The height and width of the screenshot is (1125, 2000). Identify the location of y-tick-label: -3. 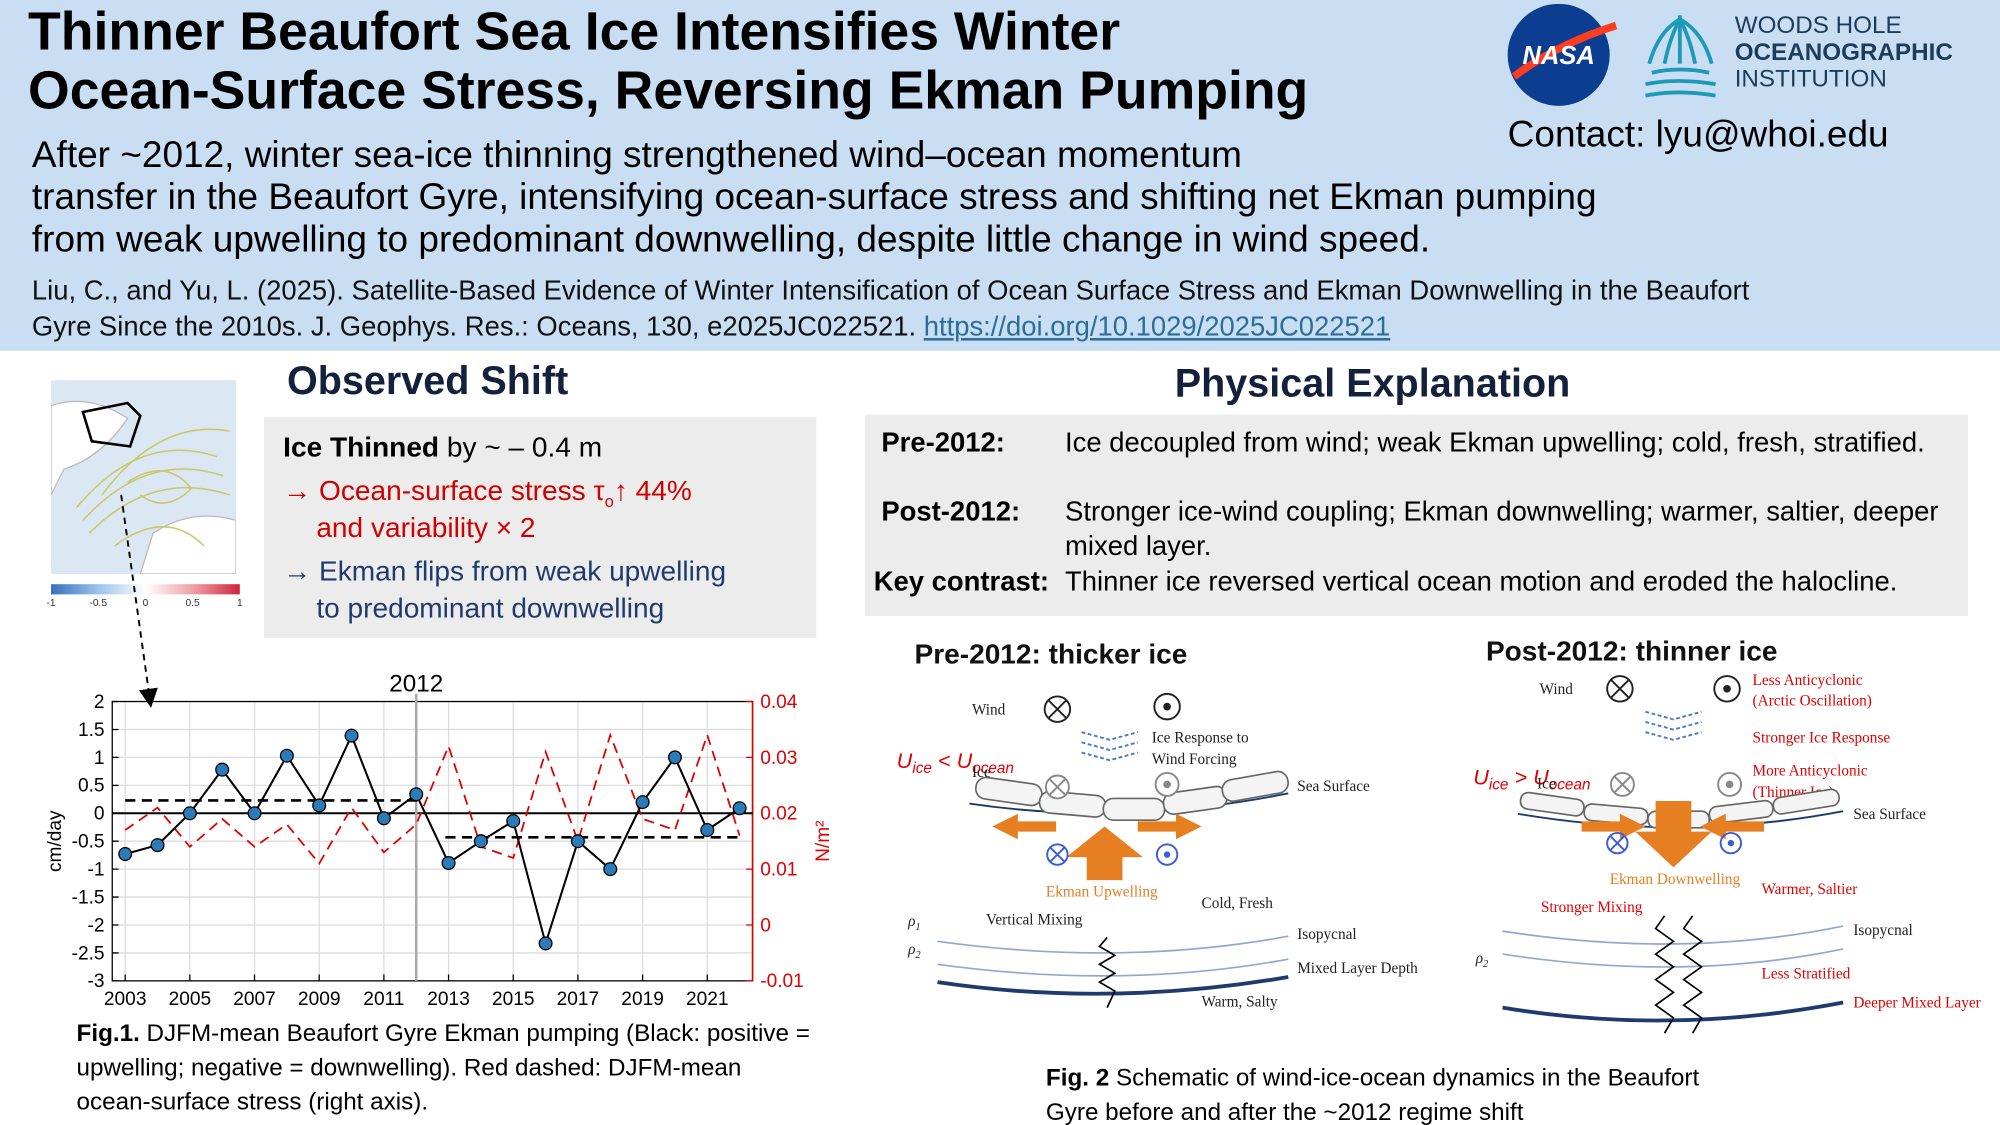
(96, 981).